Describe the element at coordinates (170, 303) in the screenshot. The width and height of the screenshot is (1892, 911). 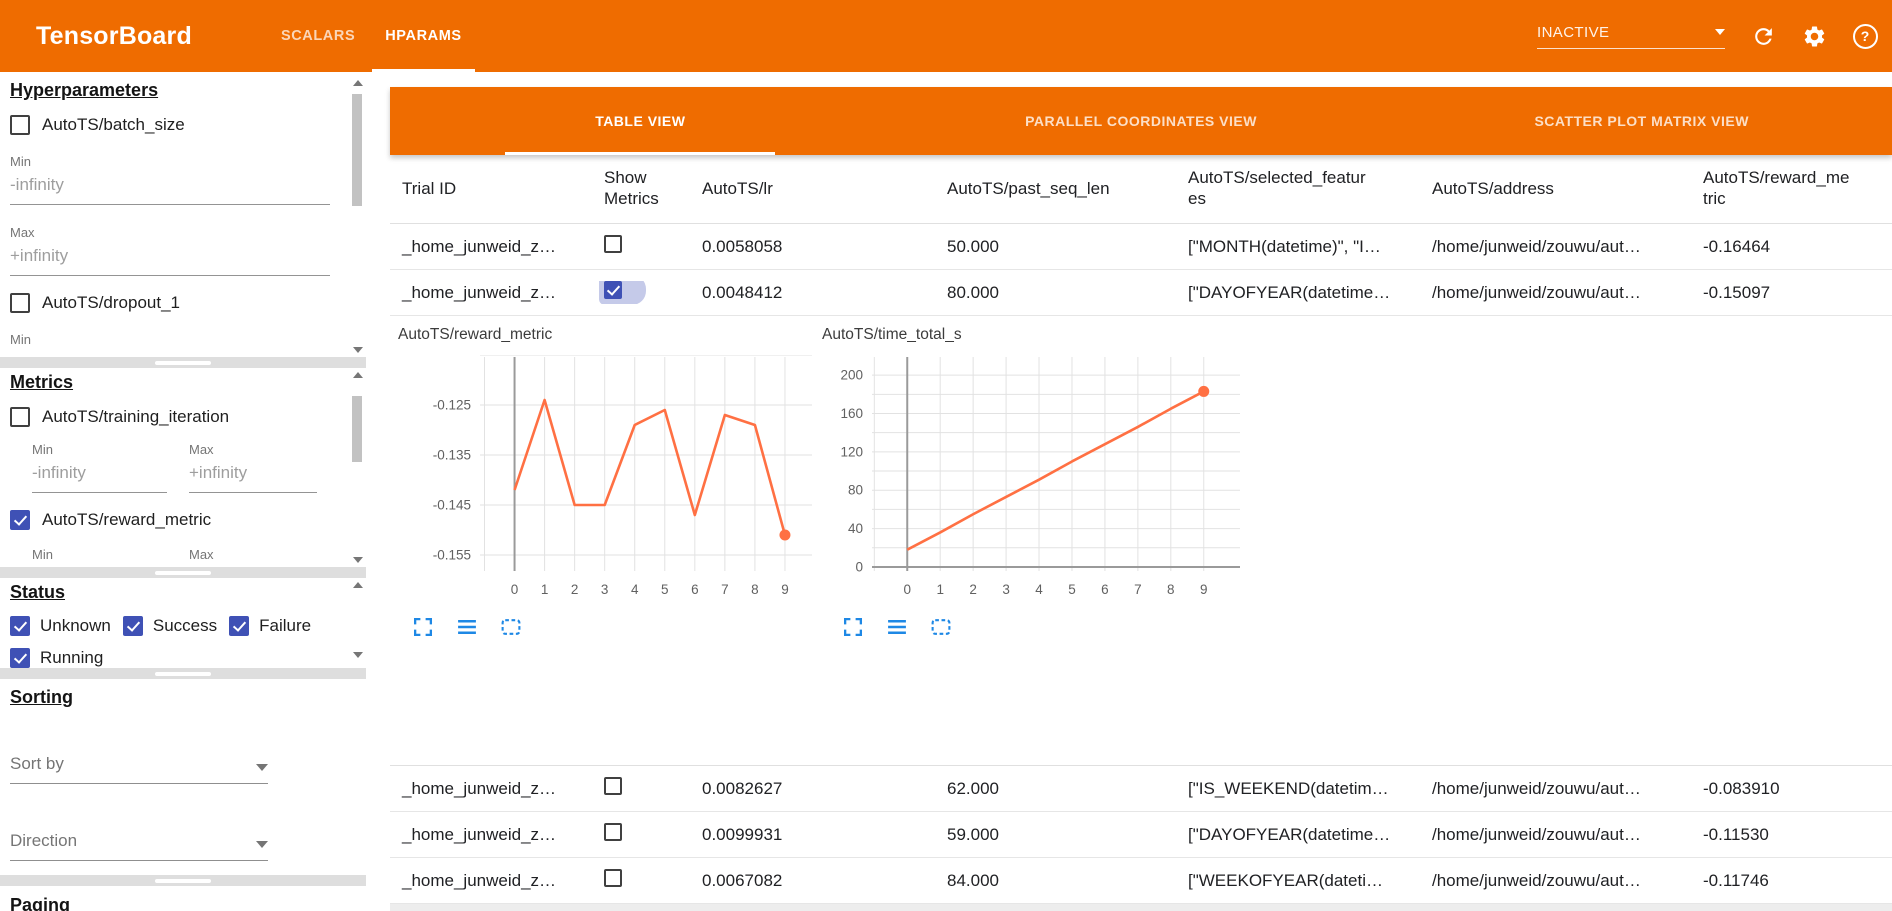
I see `hparam-item-dropout-1: AutoTS/dropout_1` at that location.